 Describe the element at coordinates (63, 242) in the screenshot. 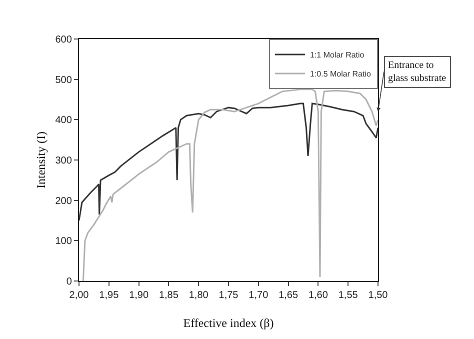

I see `y-tick-label: 100` at that location.